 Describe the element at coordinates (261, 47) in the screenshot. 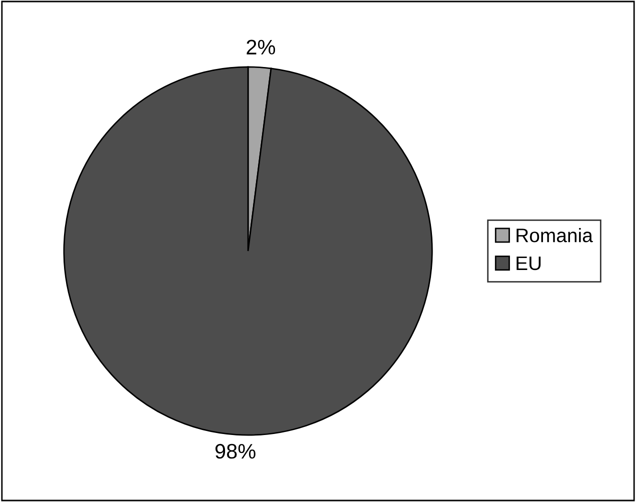

I see `data-label: 2%` at that location.